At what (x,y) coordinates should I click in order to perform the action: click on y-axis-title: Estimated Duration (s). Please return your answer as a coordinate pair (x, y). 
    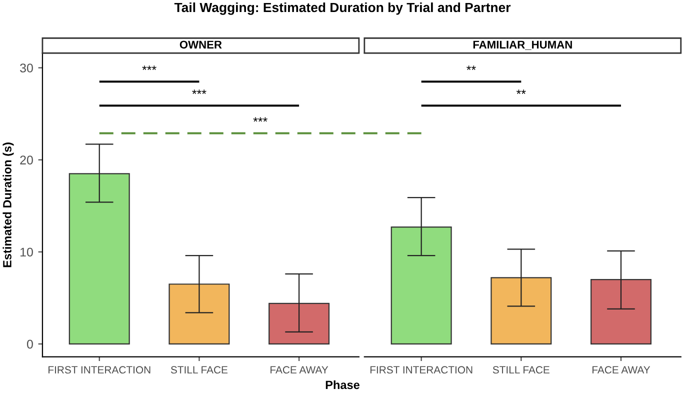
    Looking at the image, I should click on (8, 205).